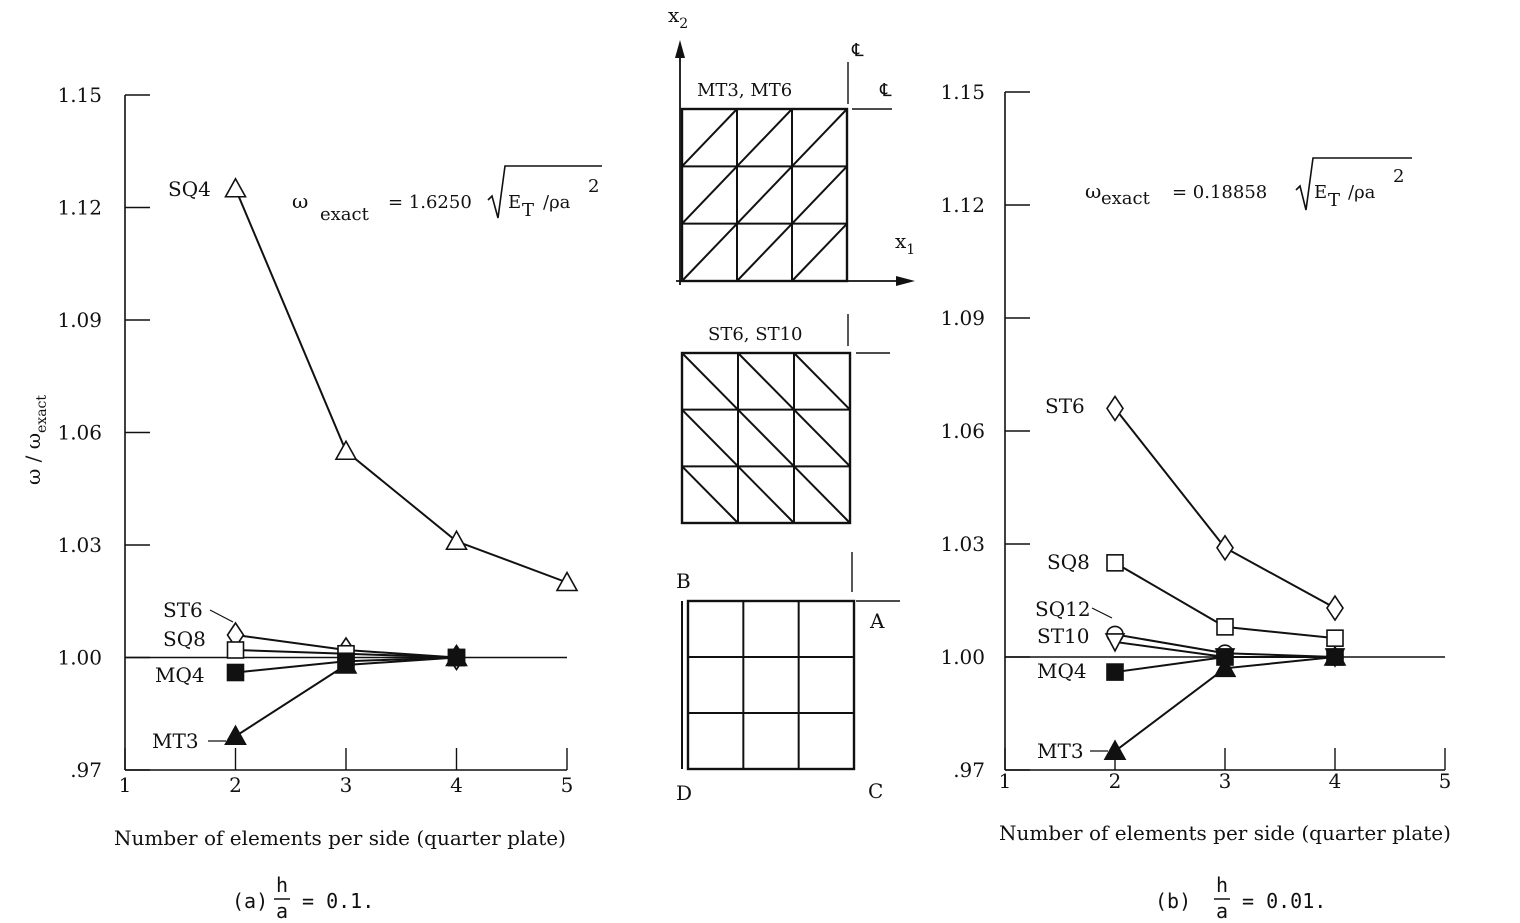 This screenshot has width=1520, height=923. I want to click on x1-label: x1, so click(905, 243).